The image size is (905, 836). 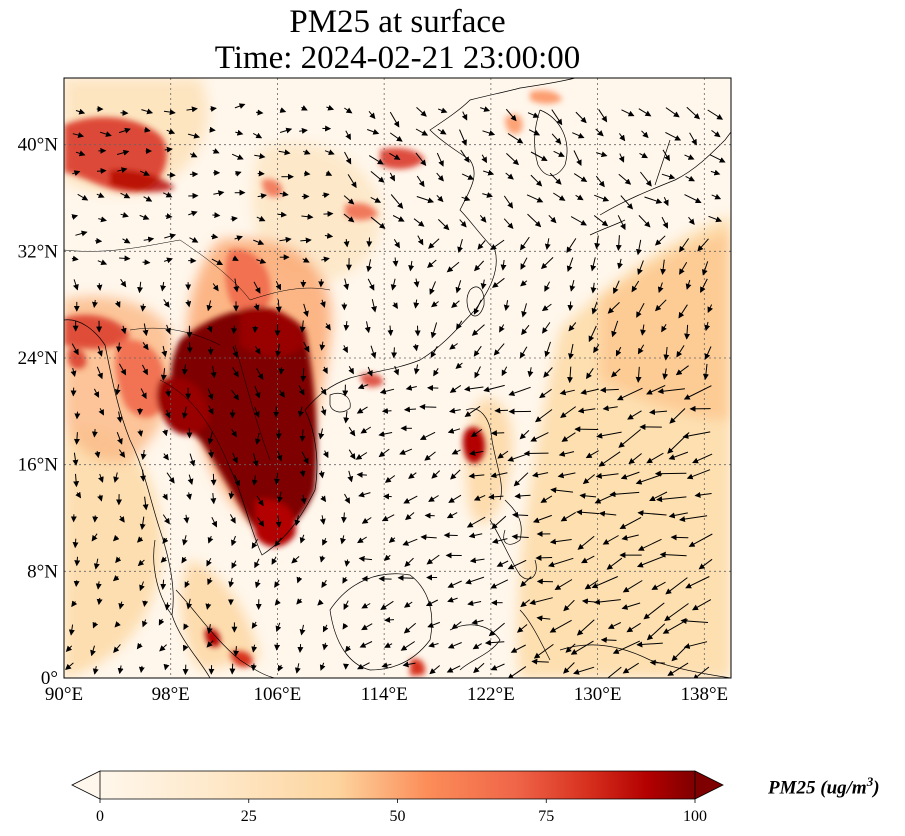 What do you see at coordinates (704, 694) in the screenshot?
I see `lon-tick-label: 138°E` at bounding box center [704, 694].